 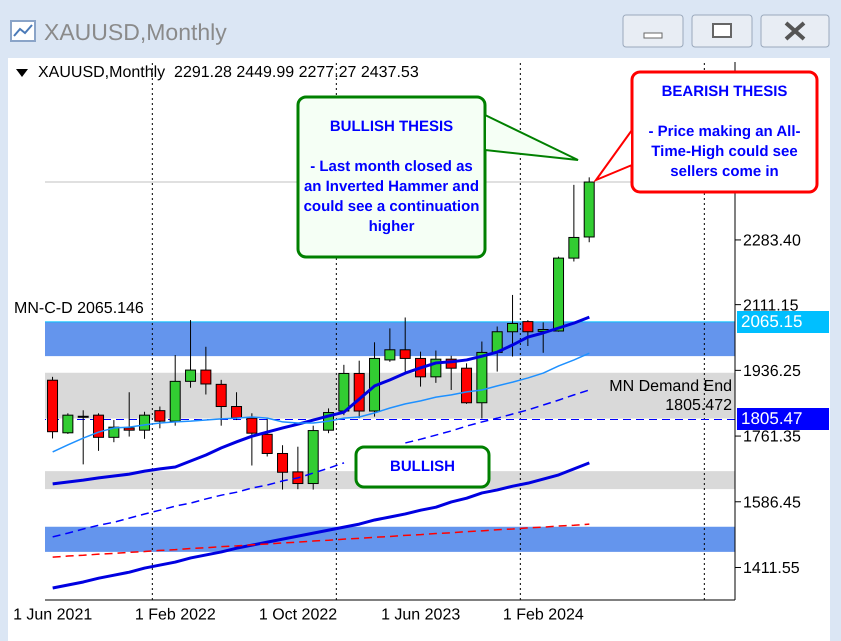 What do you see at coordinates (670, 396) in the screenshot?
I see `ref-line-label: MN Demand End 1805.472` at bounding box center [670, 396].